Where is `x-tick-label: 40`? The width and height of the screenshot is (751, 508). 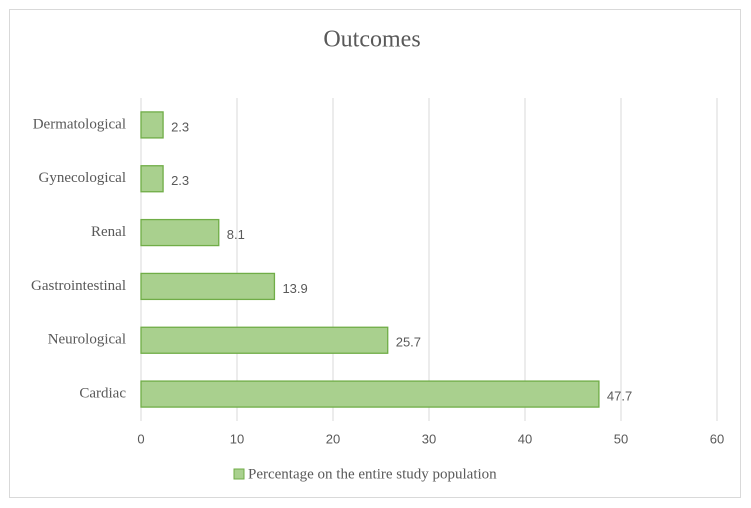 x-tick-label: 40 is located at coordinates (525, 438).